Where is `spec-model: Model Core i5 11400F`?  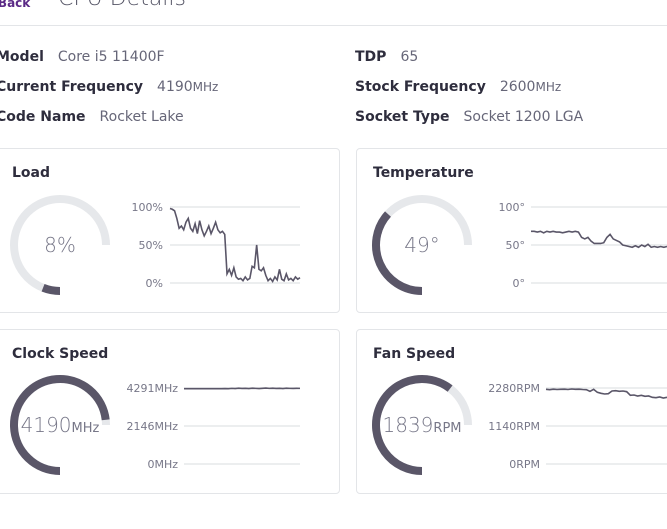 spec-model: Model Core i5 11400F is located at coordinates (82, 57).